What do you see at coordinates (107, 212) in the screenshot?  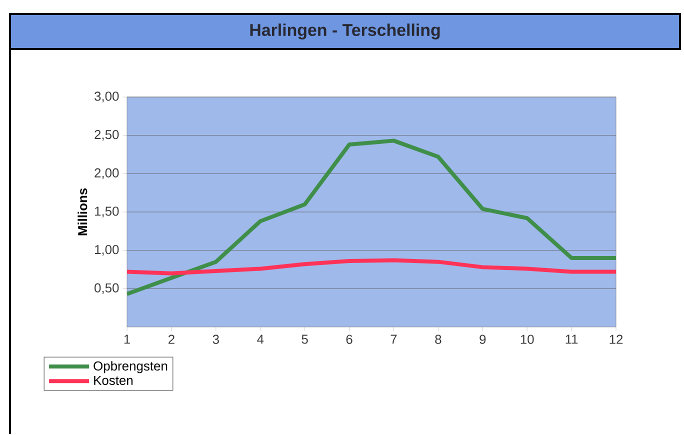 I see `y-tick-label: 1,50` at bounding box center [107, 212].